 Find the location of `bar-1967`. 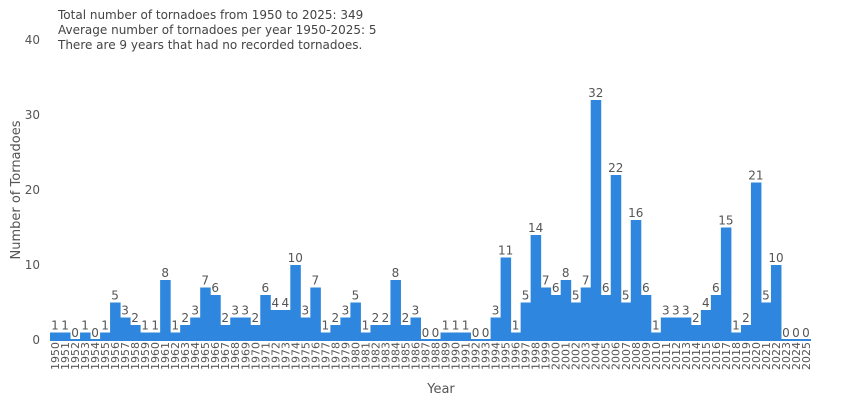

bar-1967 is located at coordinates (225, 332).